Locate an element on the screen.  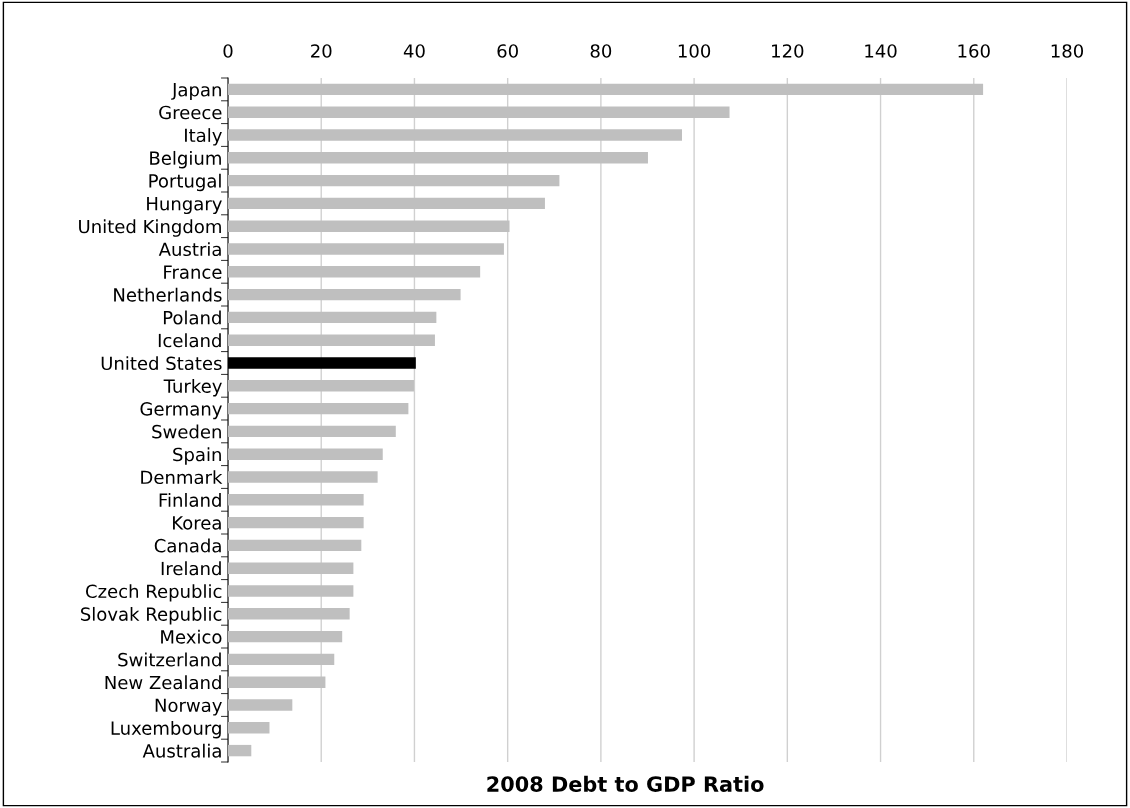
y-tick-label: Hungary is located at coordinates (184, 206).